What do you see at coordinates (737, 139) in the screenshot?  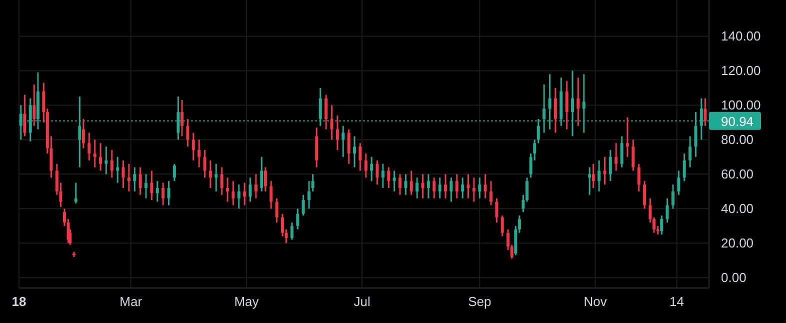 I see `y-tick-label: 80.00` at bounding box center [737, 139].